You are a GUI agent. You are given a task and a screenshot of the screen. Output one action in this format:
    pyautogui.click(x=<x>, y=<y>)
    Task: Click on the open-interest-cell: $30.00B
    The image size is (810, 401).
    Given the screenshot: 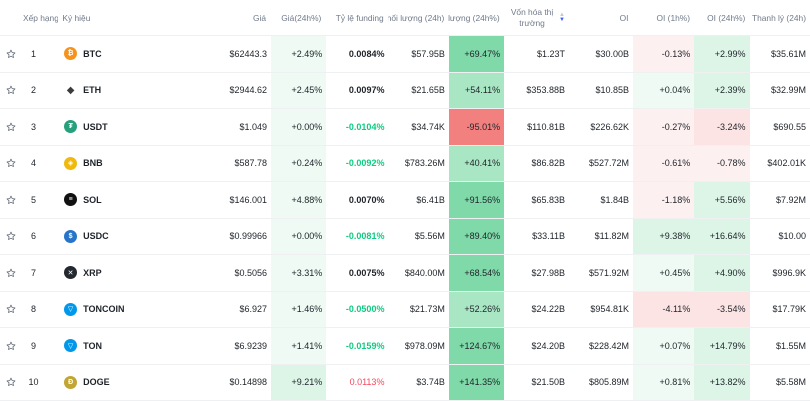 What is the action you would take?
    pyautogui.click(x=612, y=53)
    